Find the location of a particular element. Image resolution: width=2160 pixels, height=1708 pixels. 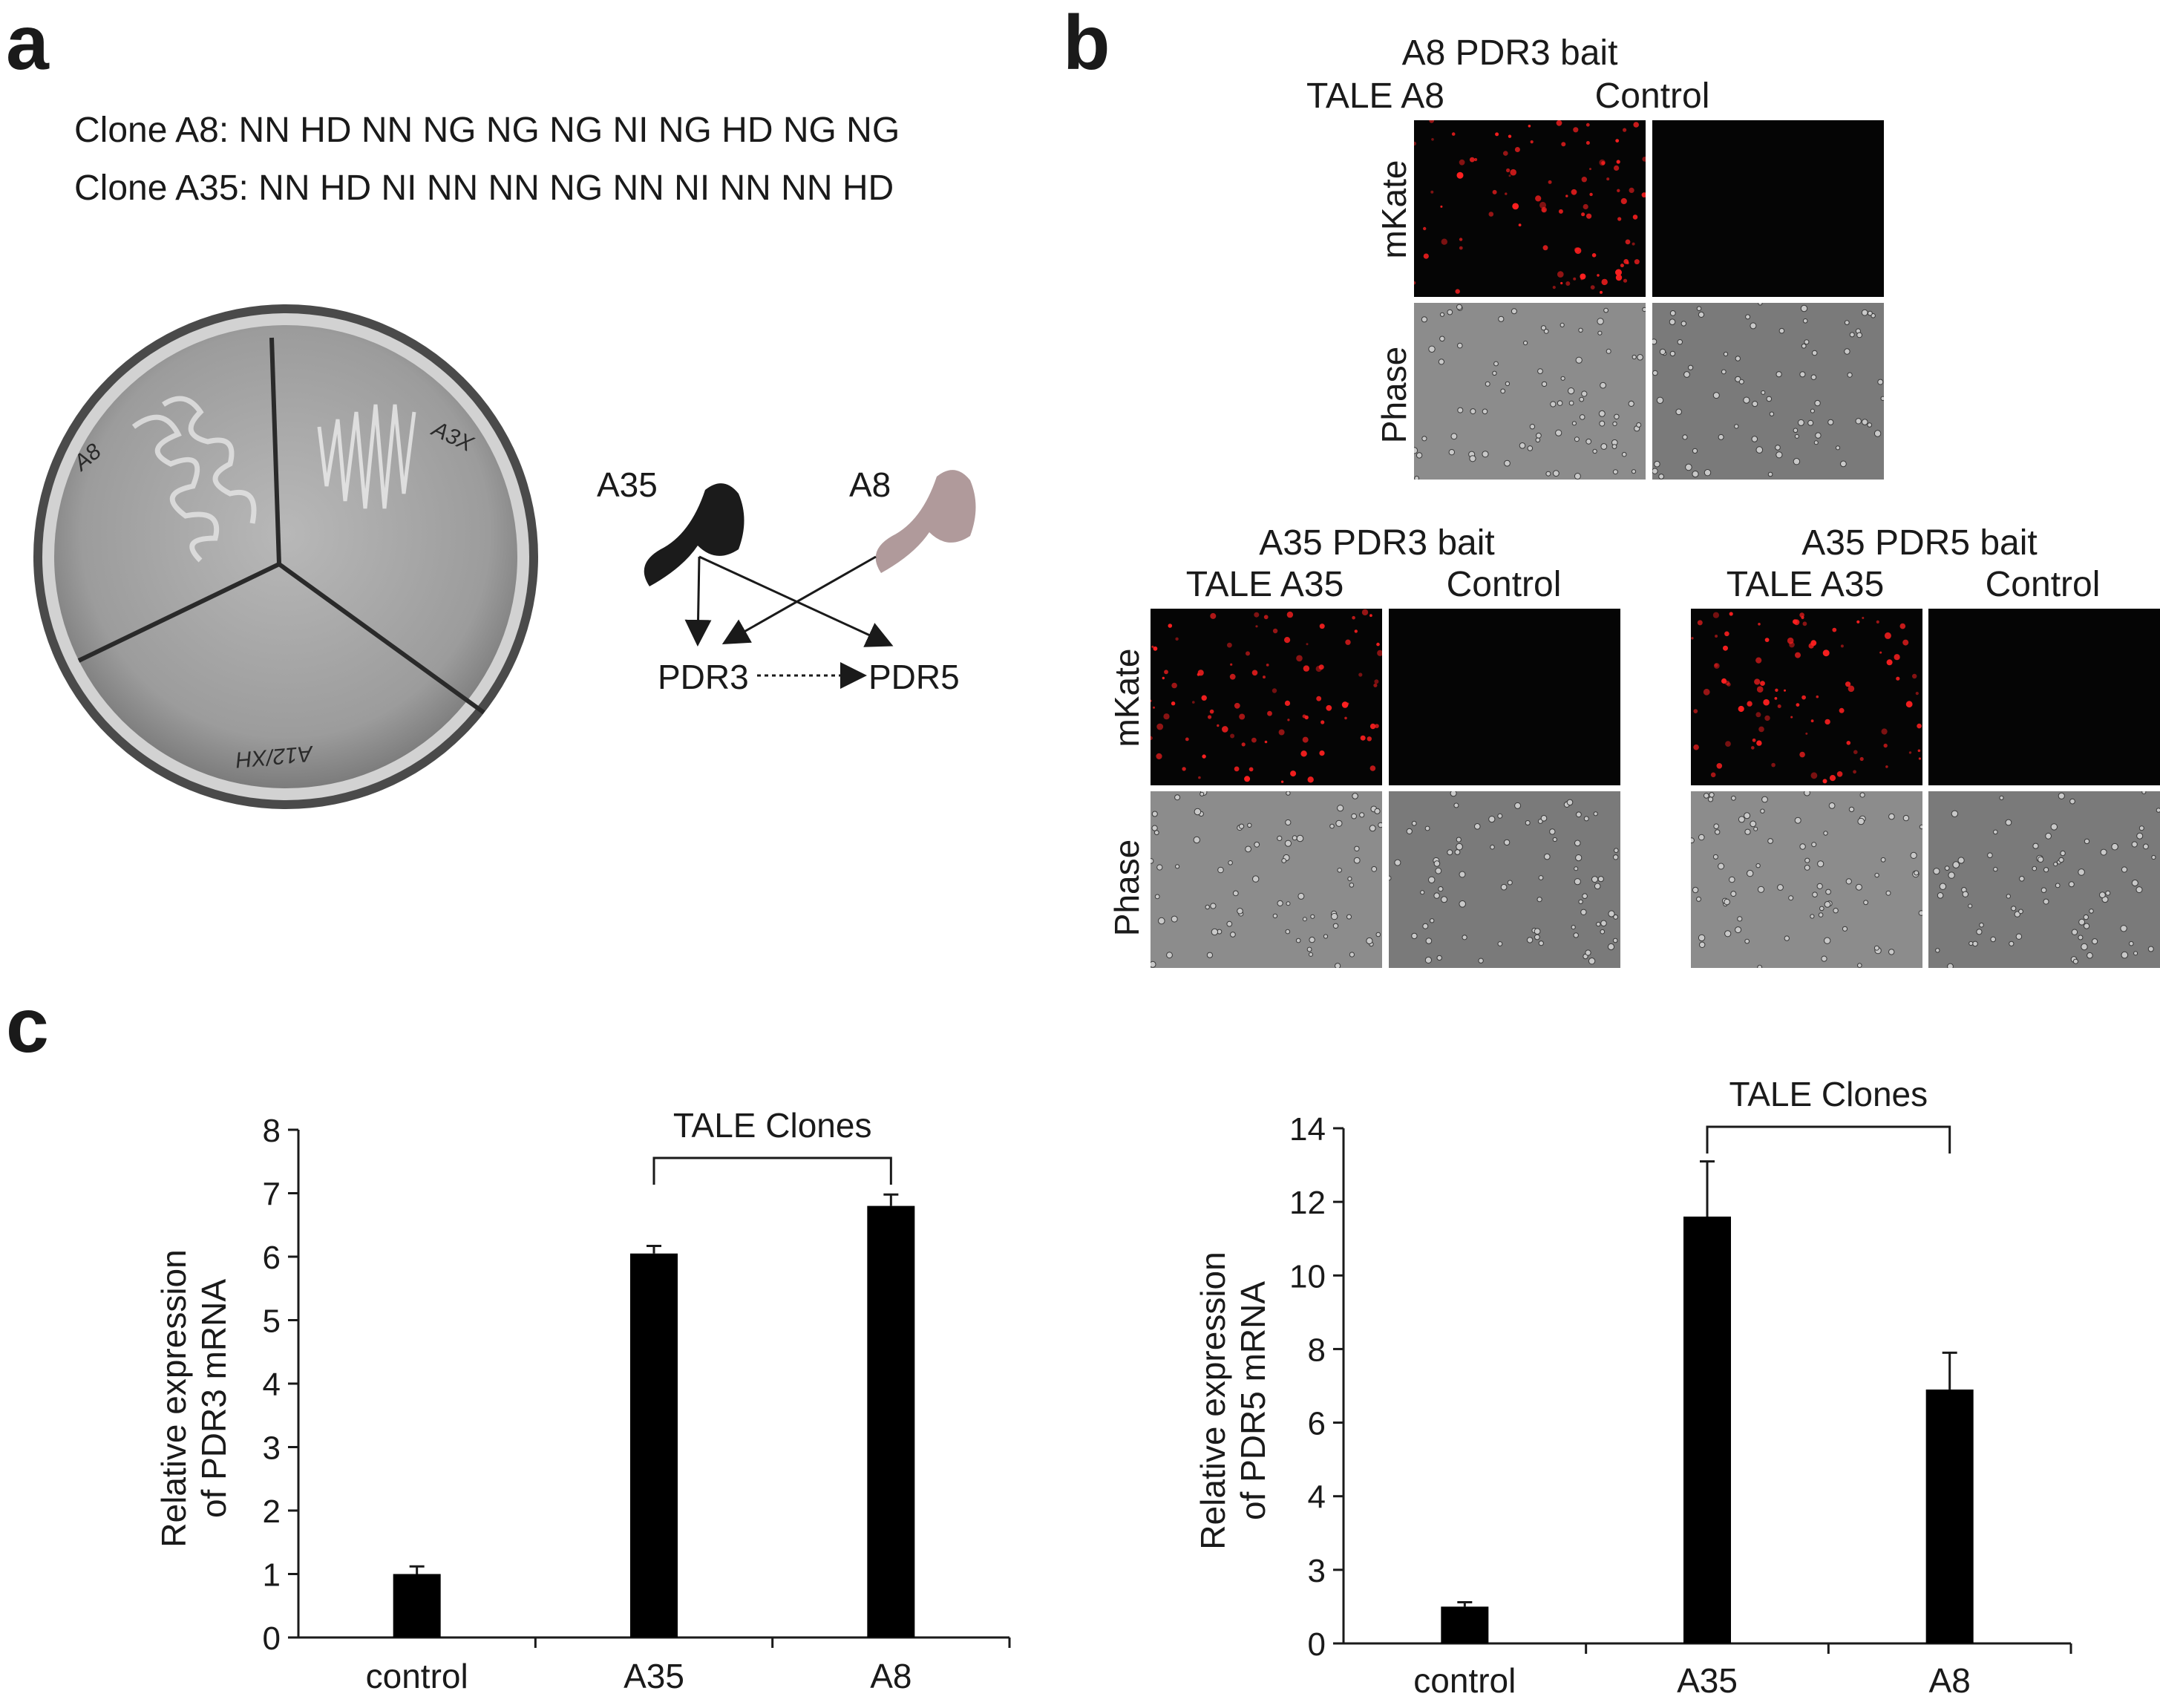

group3-control-phase-image is located at coordinates (2044, 879).